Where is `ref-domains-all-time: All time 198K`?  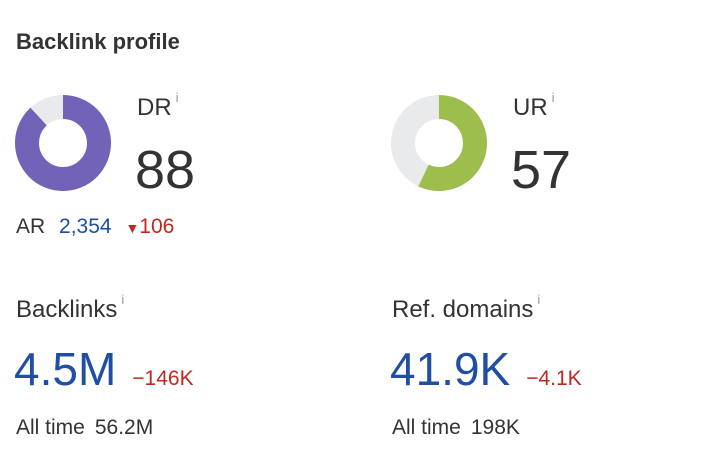 ref-domains-all-time: All time 198K is located at coordinates (456, 427).